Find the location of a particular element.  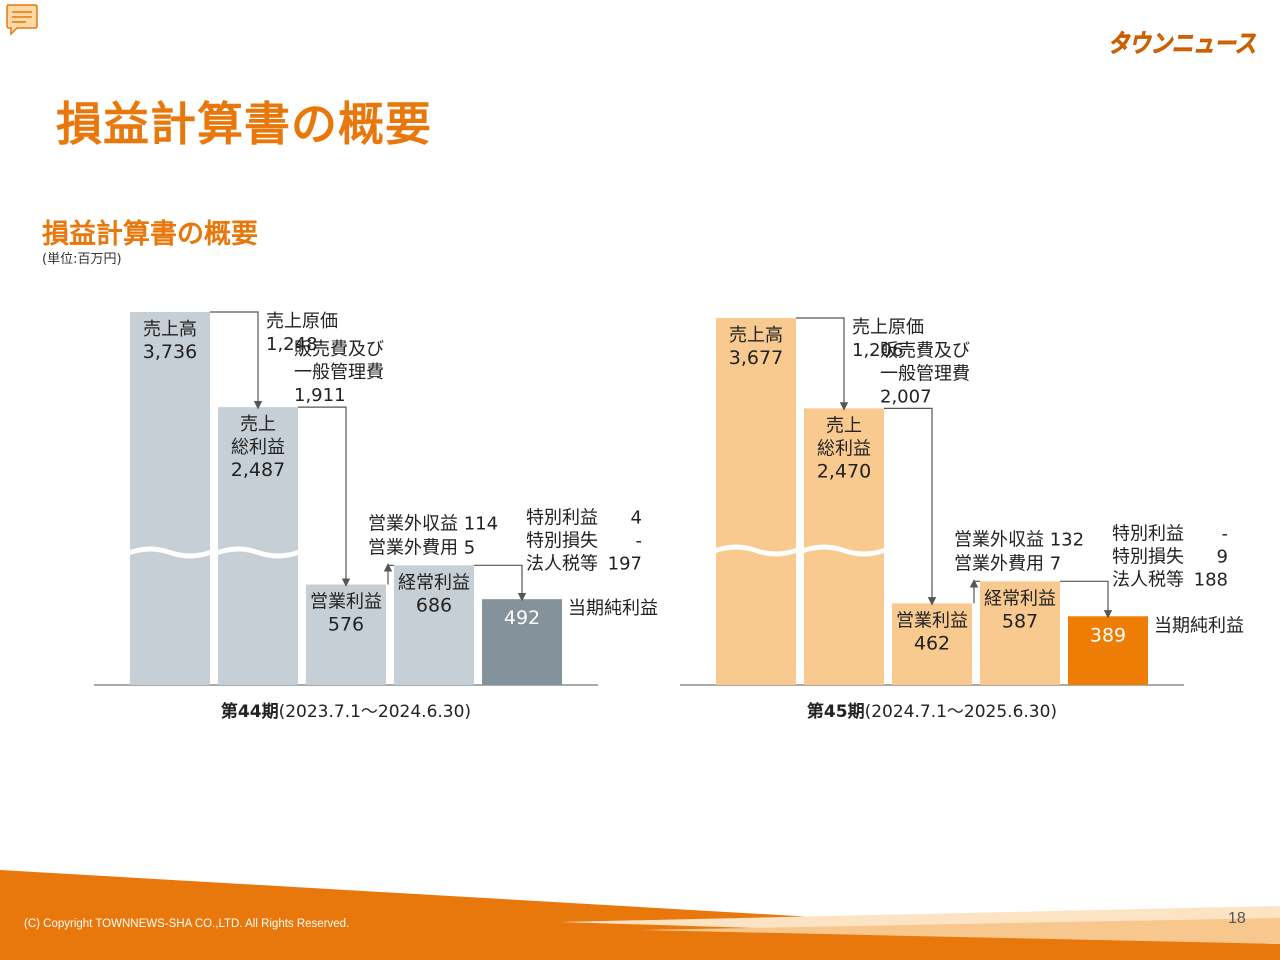

period-caption: 第45期(2024.7.1～2025.6.30) is located at coordinates (932, 711).